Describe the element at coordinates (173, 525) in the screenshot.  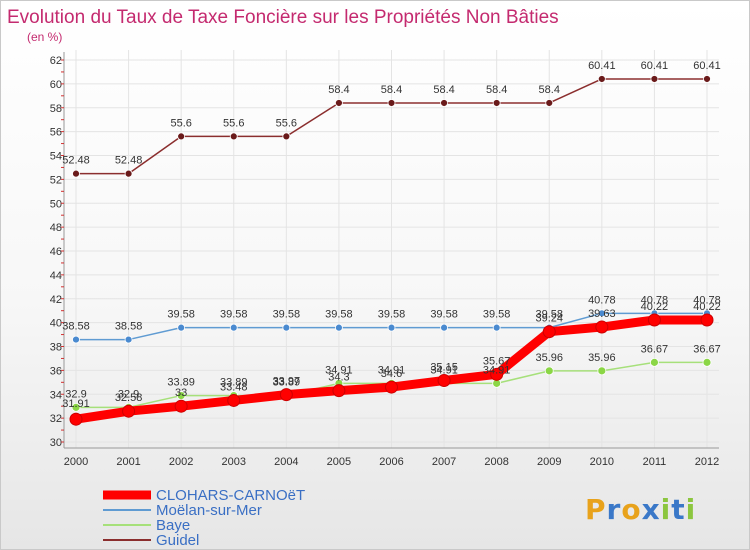
I see `legend-label: Baye` at that location.